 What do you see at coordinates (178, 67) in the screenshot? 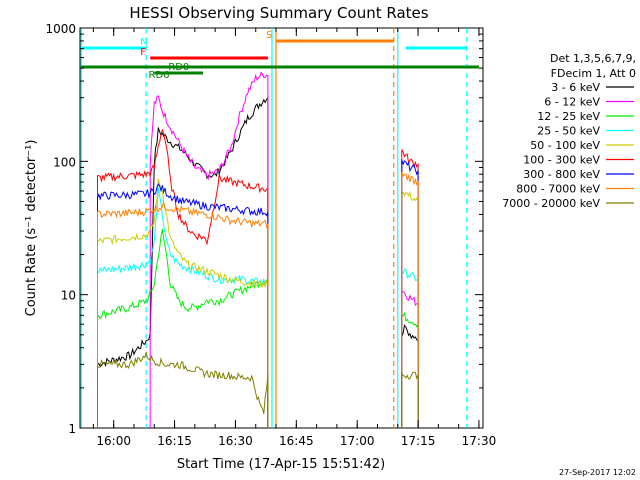
I see `status-bar-label-6: RD0` at bounding box center [178, 67].